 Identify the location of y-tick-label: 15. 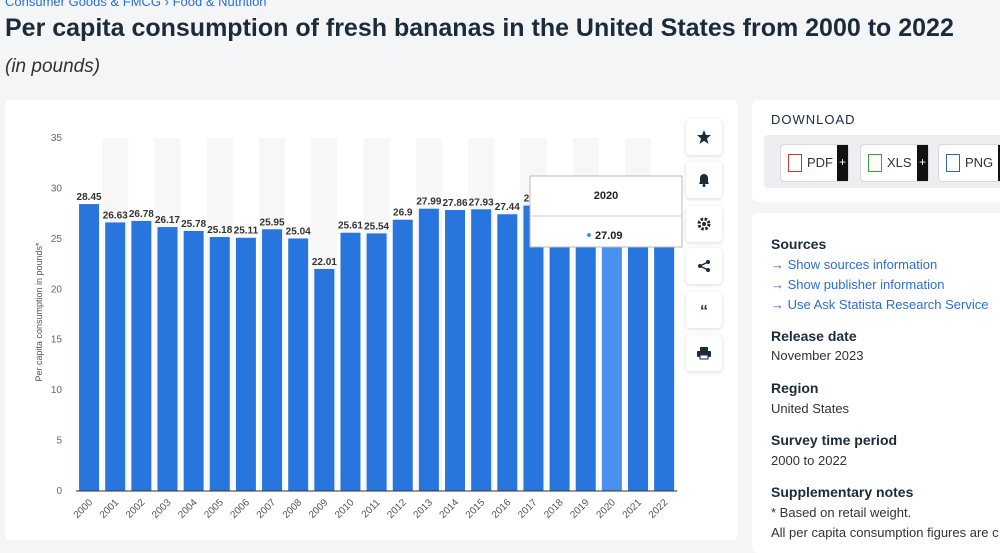
(57, 340).